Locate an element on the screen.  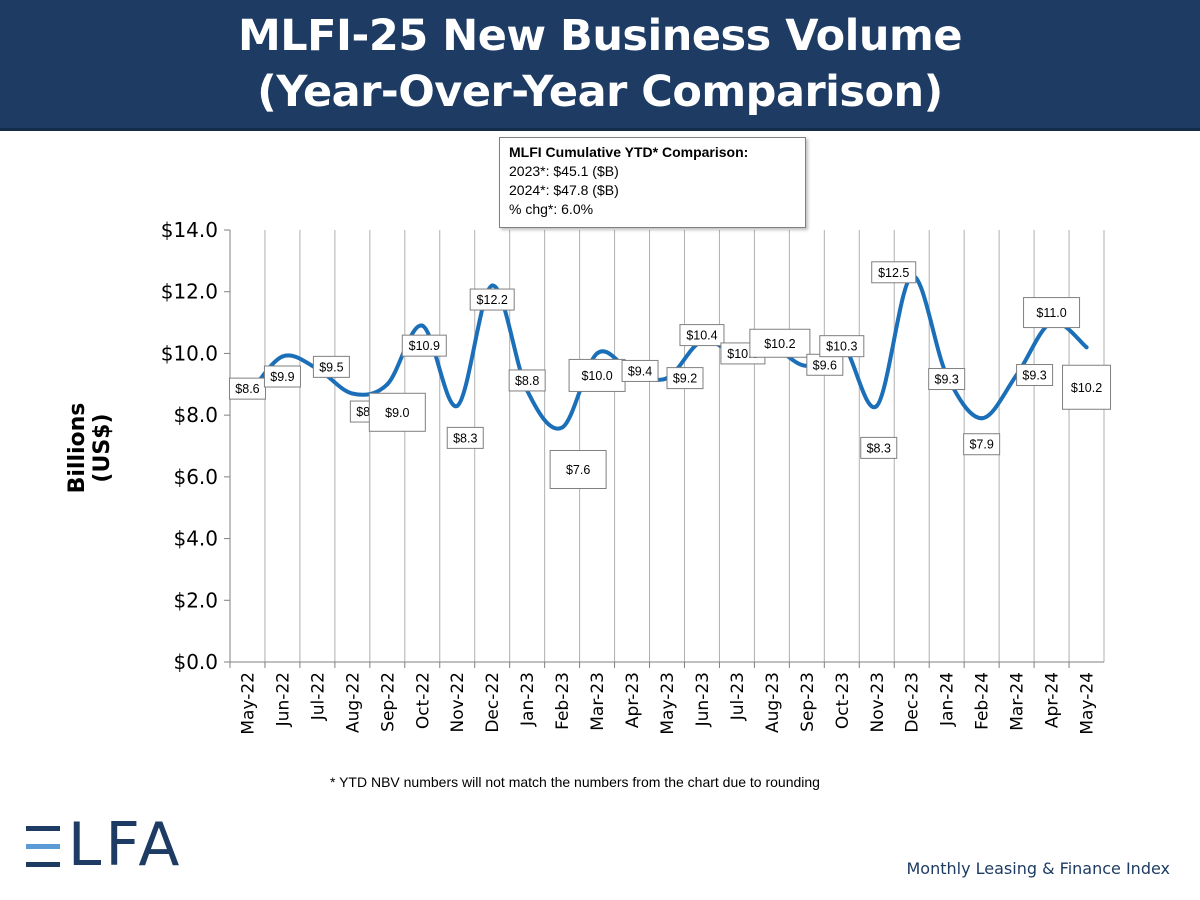
x-tick-label: Jan-24 is located at coordinates (948, 699).